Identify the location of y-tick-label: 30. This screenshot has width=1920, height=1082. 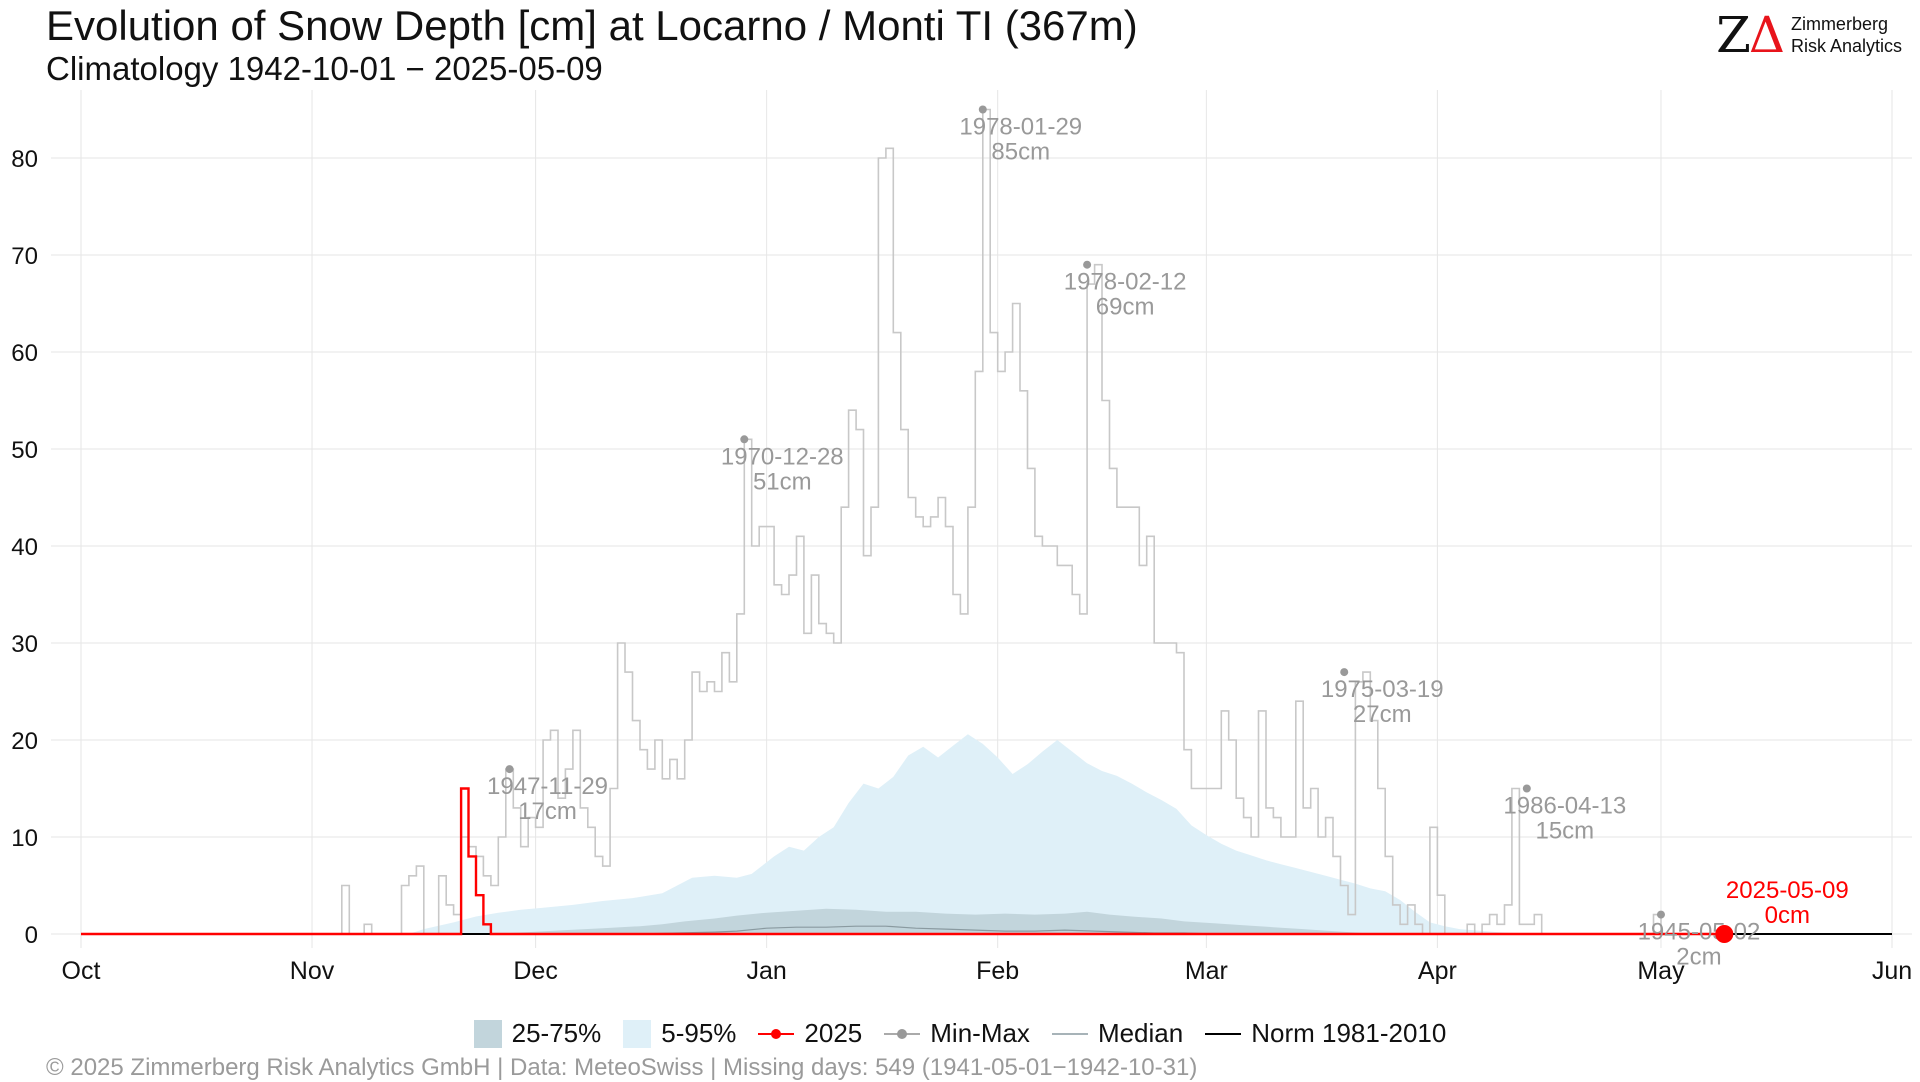
(24, 644).